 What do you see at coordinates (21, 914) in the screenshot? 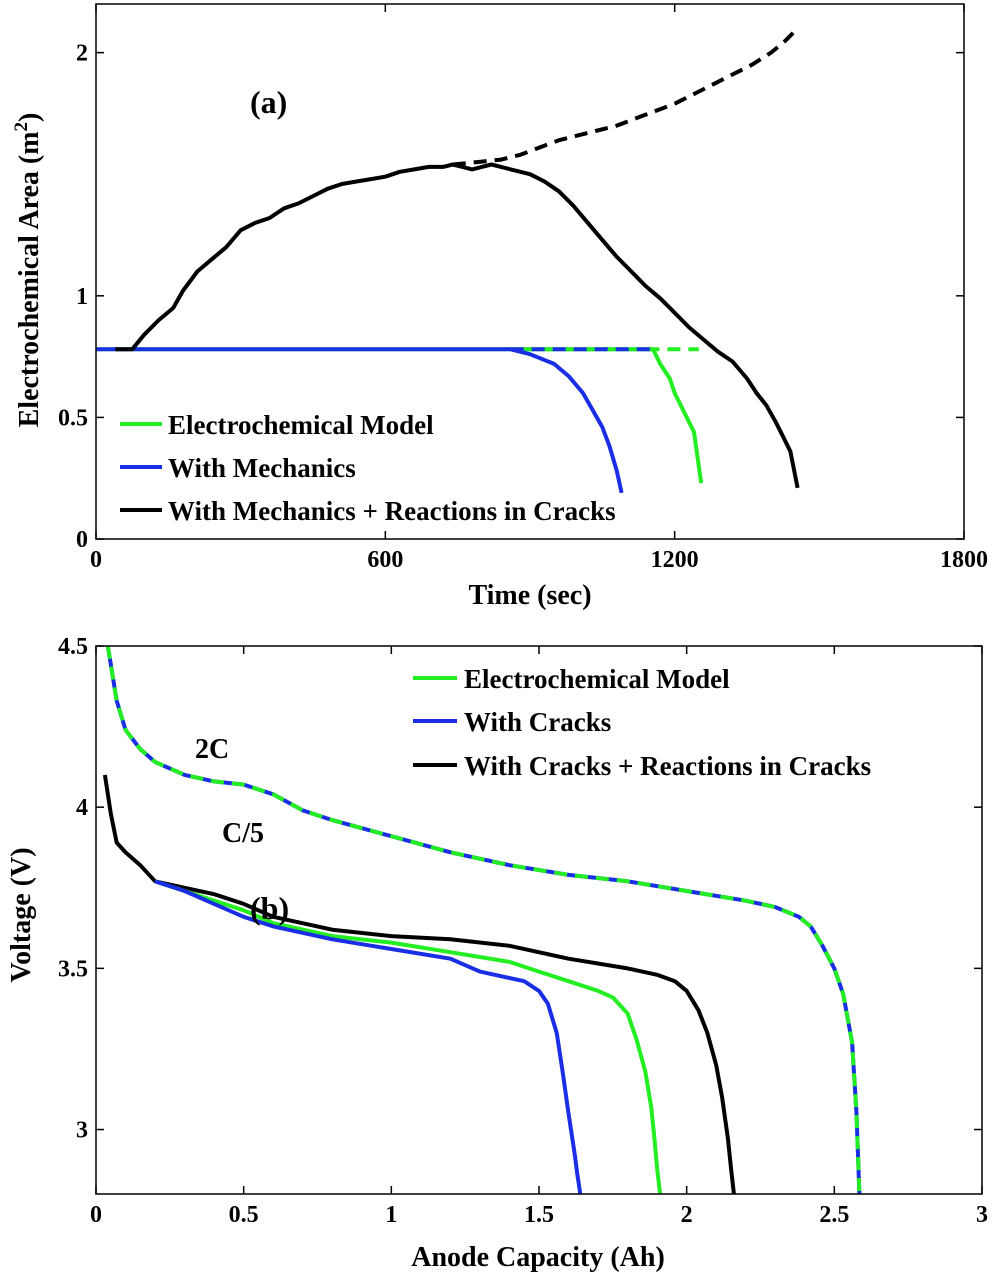
I see `panel-b-ylabel: Voltage (V)` at bounding box center [21, 914].